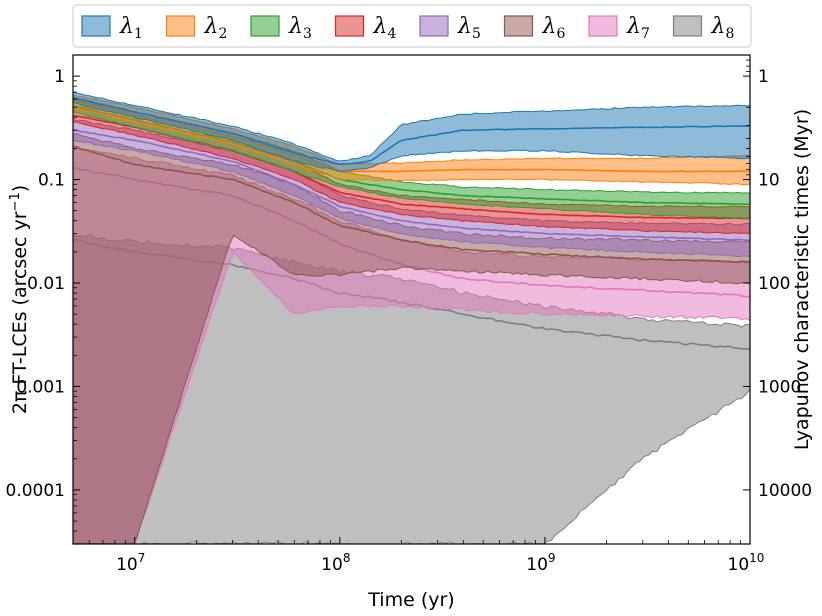 Image resolution: width=822 pixels, height=616 pixels. Describe the element at coordinates (763, 77) in the screenshot. I see `y2-tick-label: 1` at that location.